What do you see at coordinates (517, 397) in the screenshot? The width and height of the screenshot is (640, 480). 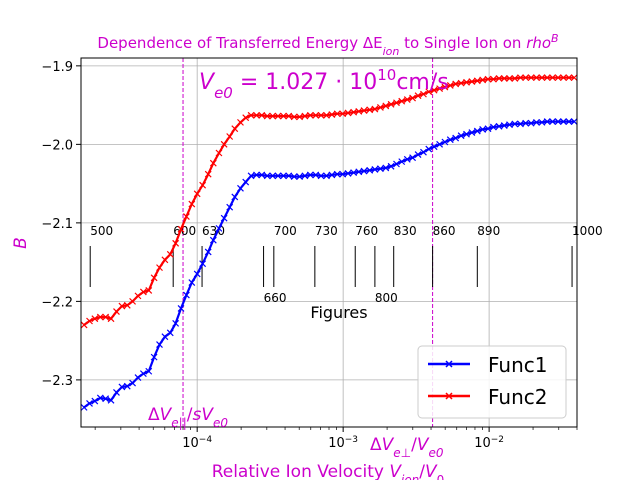 I see `legend-label-func2: Func2` at bounding box center [517, 397].